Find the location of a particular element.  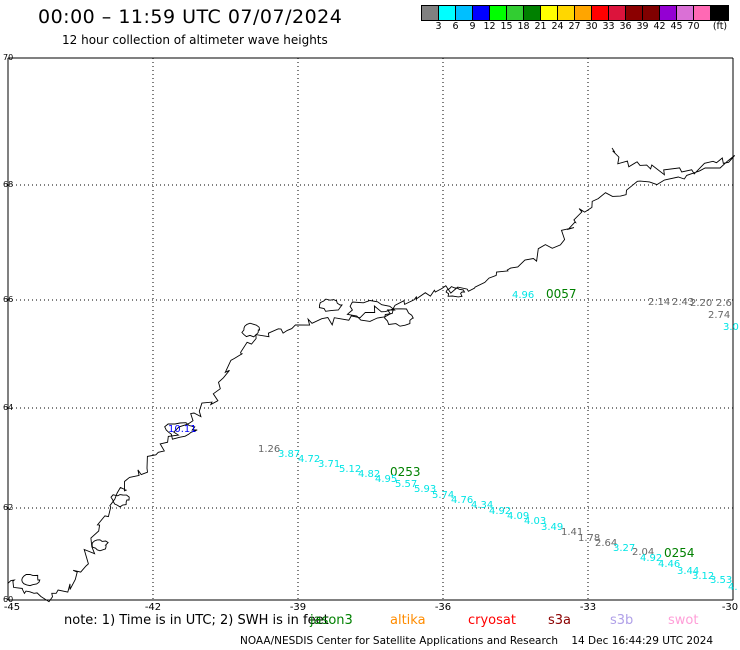

longitude-label: -33 is located at coordinates (588, 607).